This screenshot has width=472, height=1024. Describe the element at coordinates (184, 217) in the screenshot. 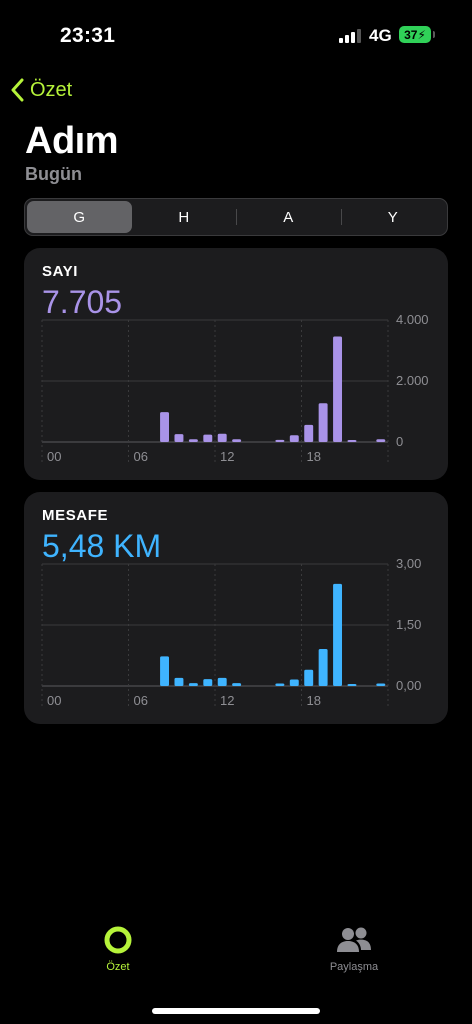

I see `segment-week: H` at that location.